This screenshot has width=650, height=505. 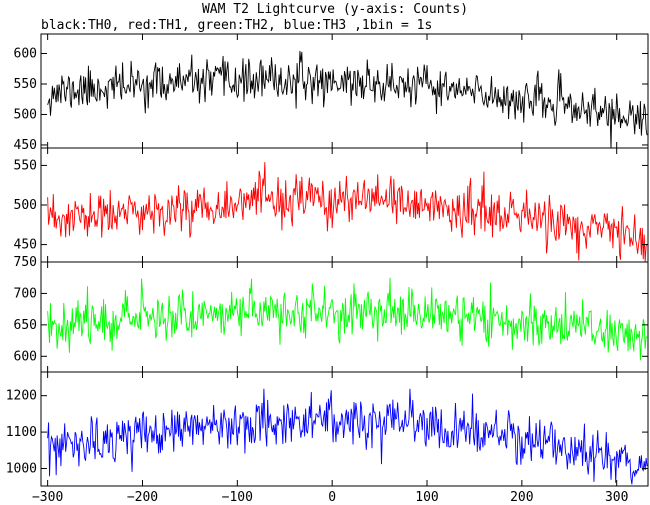 I want to click on x-axis: −300 −200 −100 0 100 200 300, so click(x=330, y=497).